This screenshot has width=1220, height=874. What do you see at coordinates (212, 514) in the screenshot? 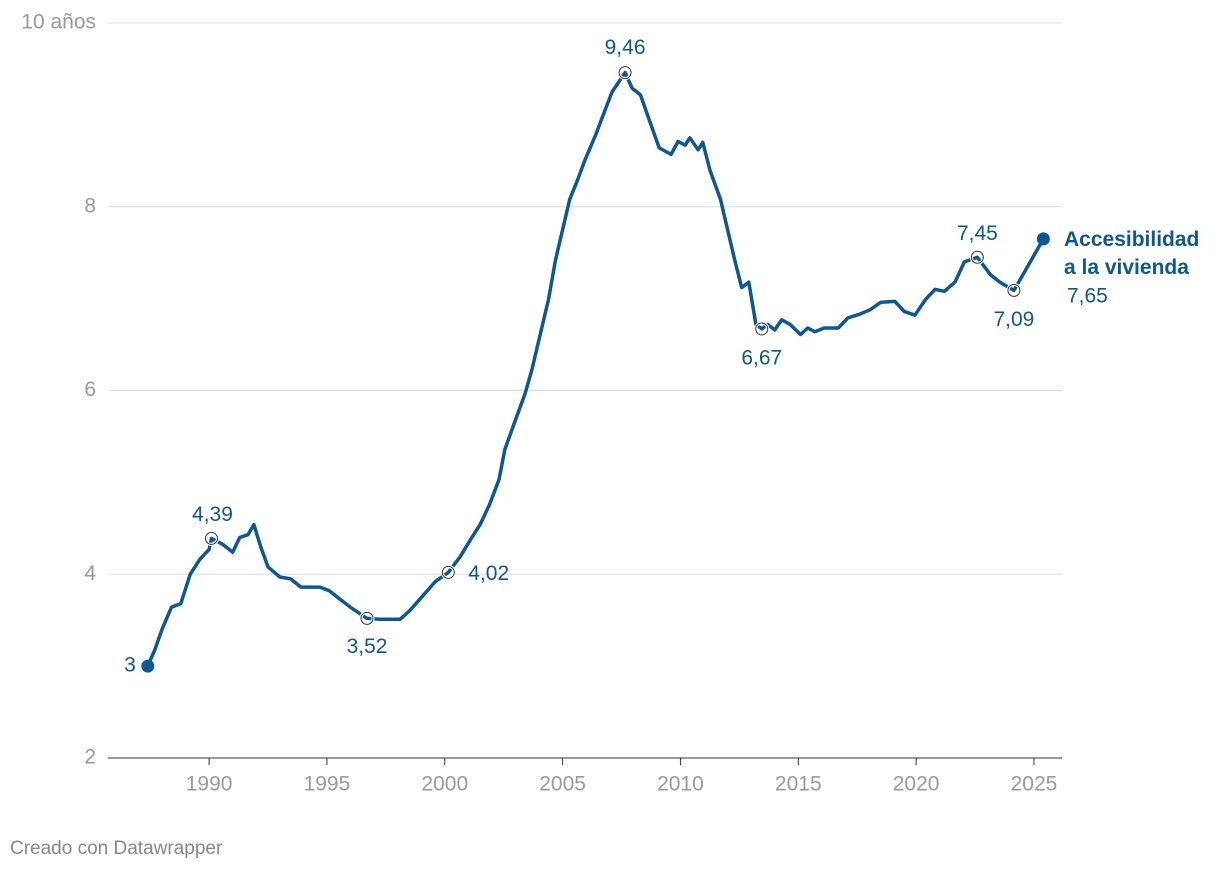
I see `annotation-label: 4,39` at bounding box center [212, 514].